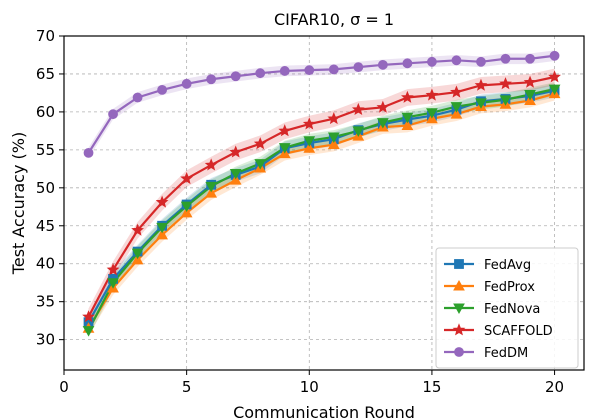 This screenshot has height=419, width=598. I want to click on legend-marker-scaffold, so click(459, 329).